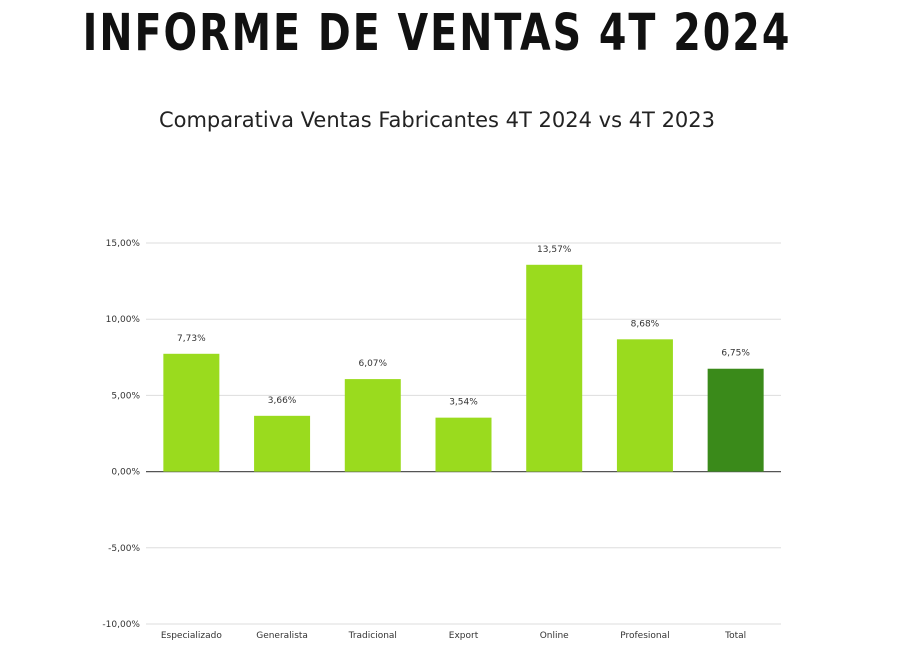  I want to click on x-tick-label: Total, so click(735, 636).